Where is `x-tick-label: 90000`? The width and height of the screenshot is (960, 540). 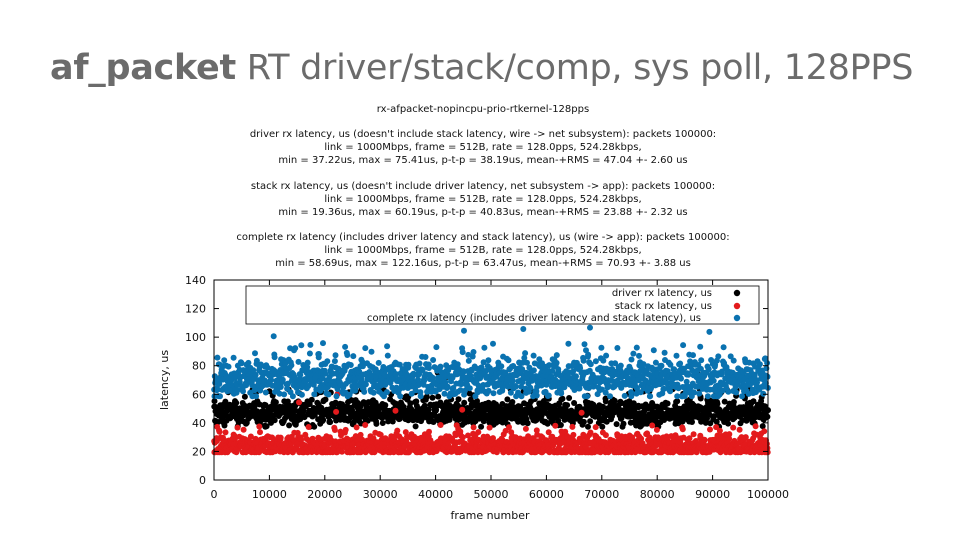 x-tick-label: 90000 is located at coordinates (712, 494).